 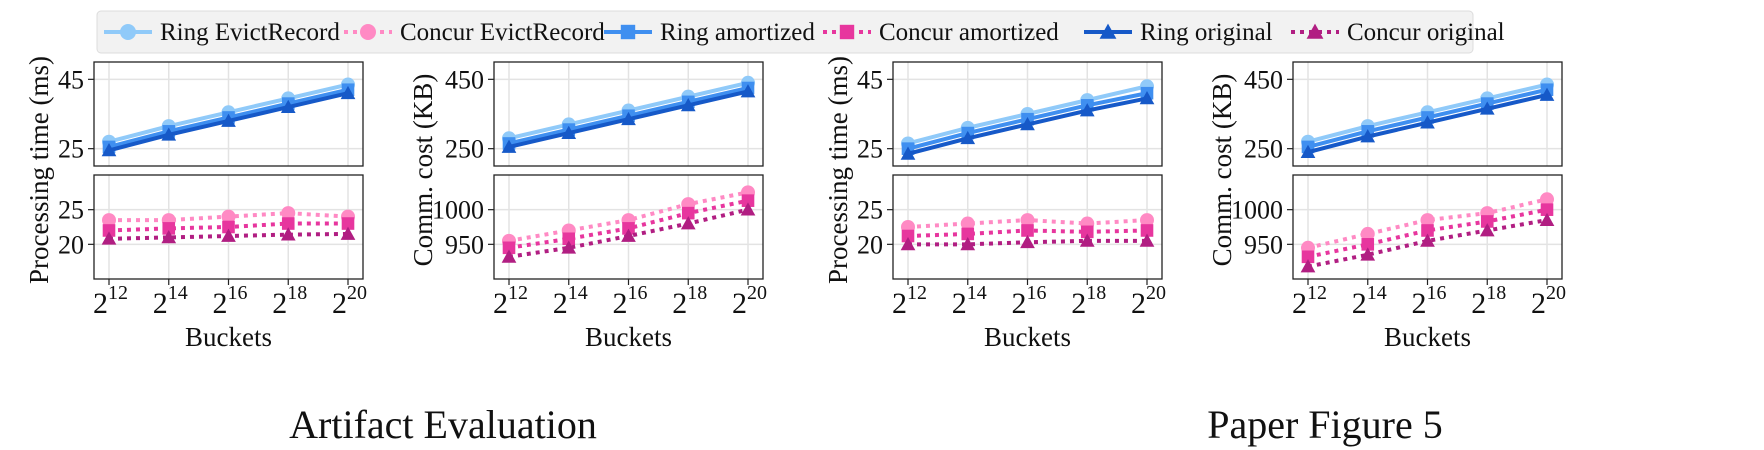 I want to click on y-axis-label-comm: Comm. cost (KB), so click(x=1222, y=170).